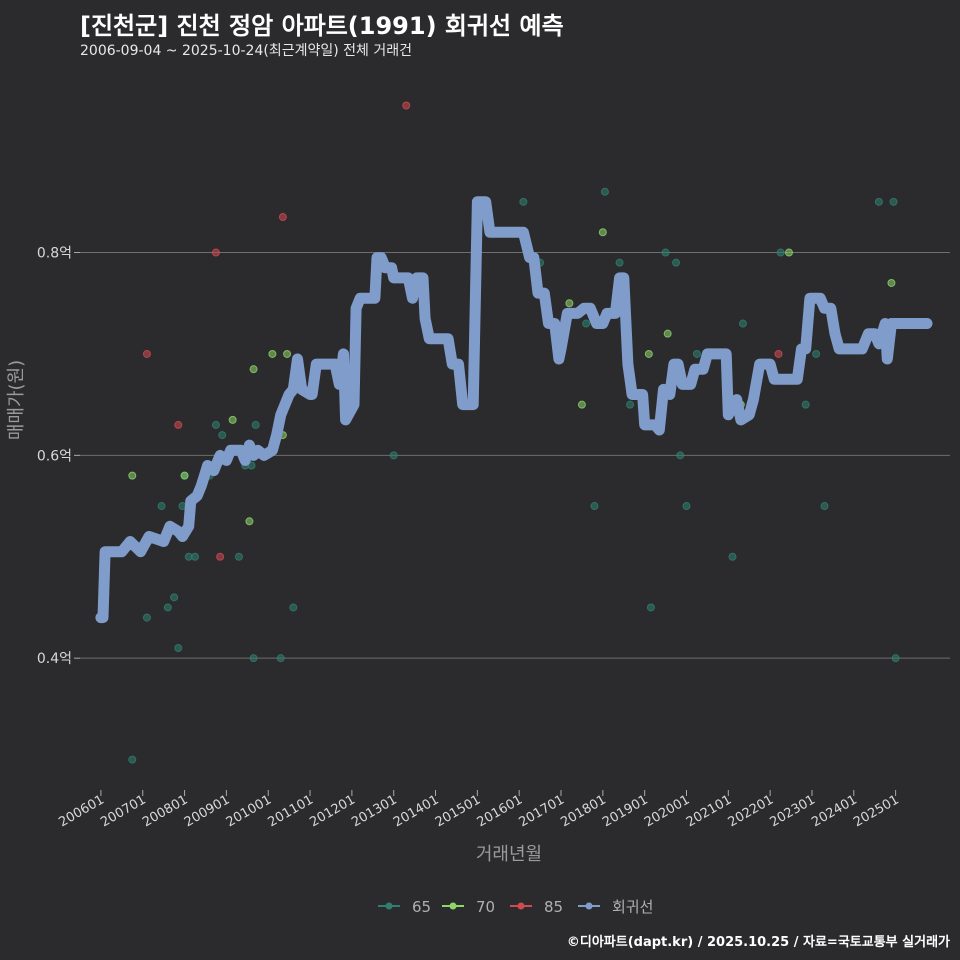 This screenshot has height=960, width=960. Describe the element at coordinates (485, 907) in the screenshot. I see `legend-label: 70` at that location.